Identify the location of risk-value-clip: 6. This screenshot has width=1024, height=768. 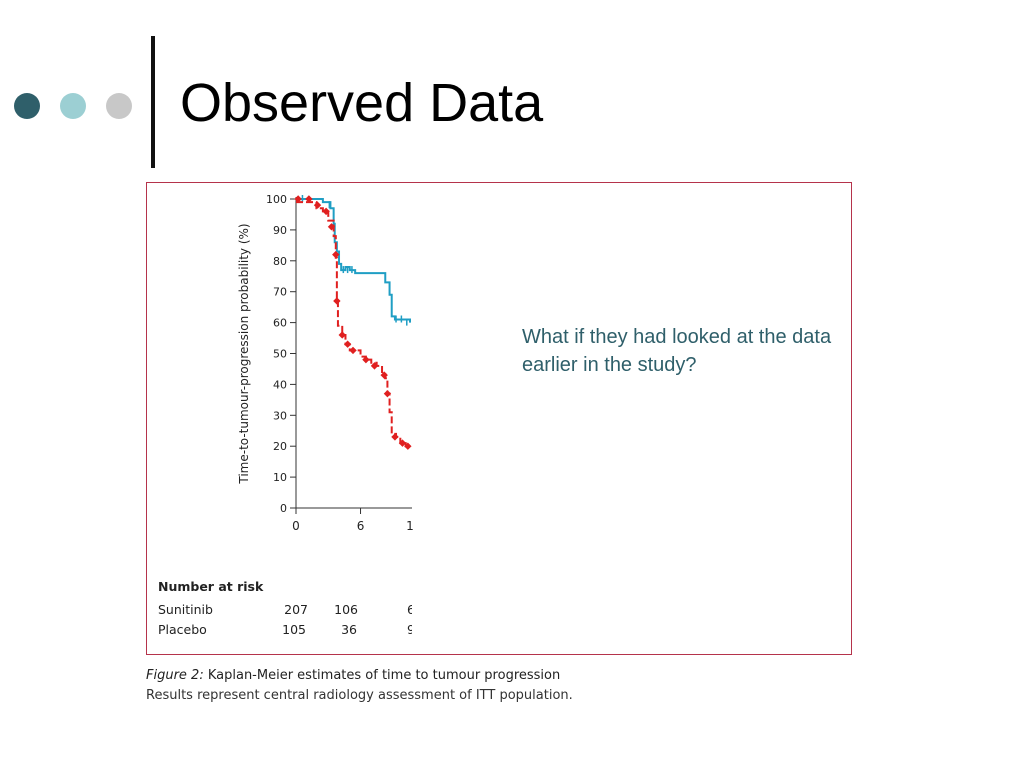
(409, 610).